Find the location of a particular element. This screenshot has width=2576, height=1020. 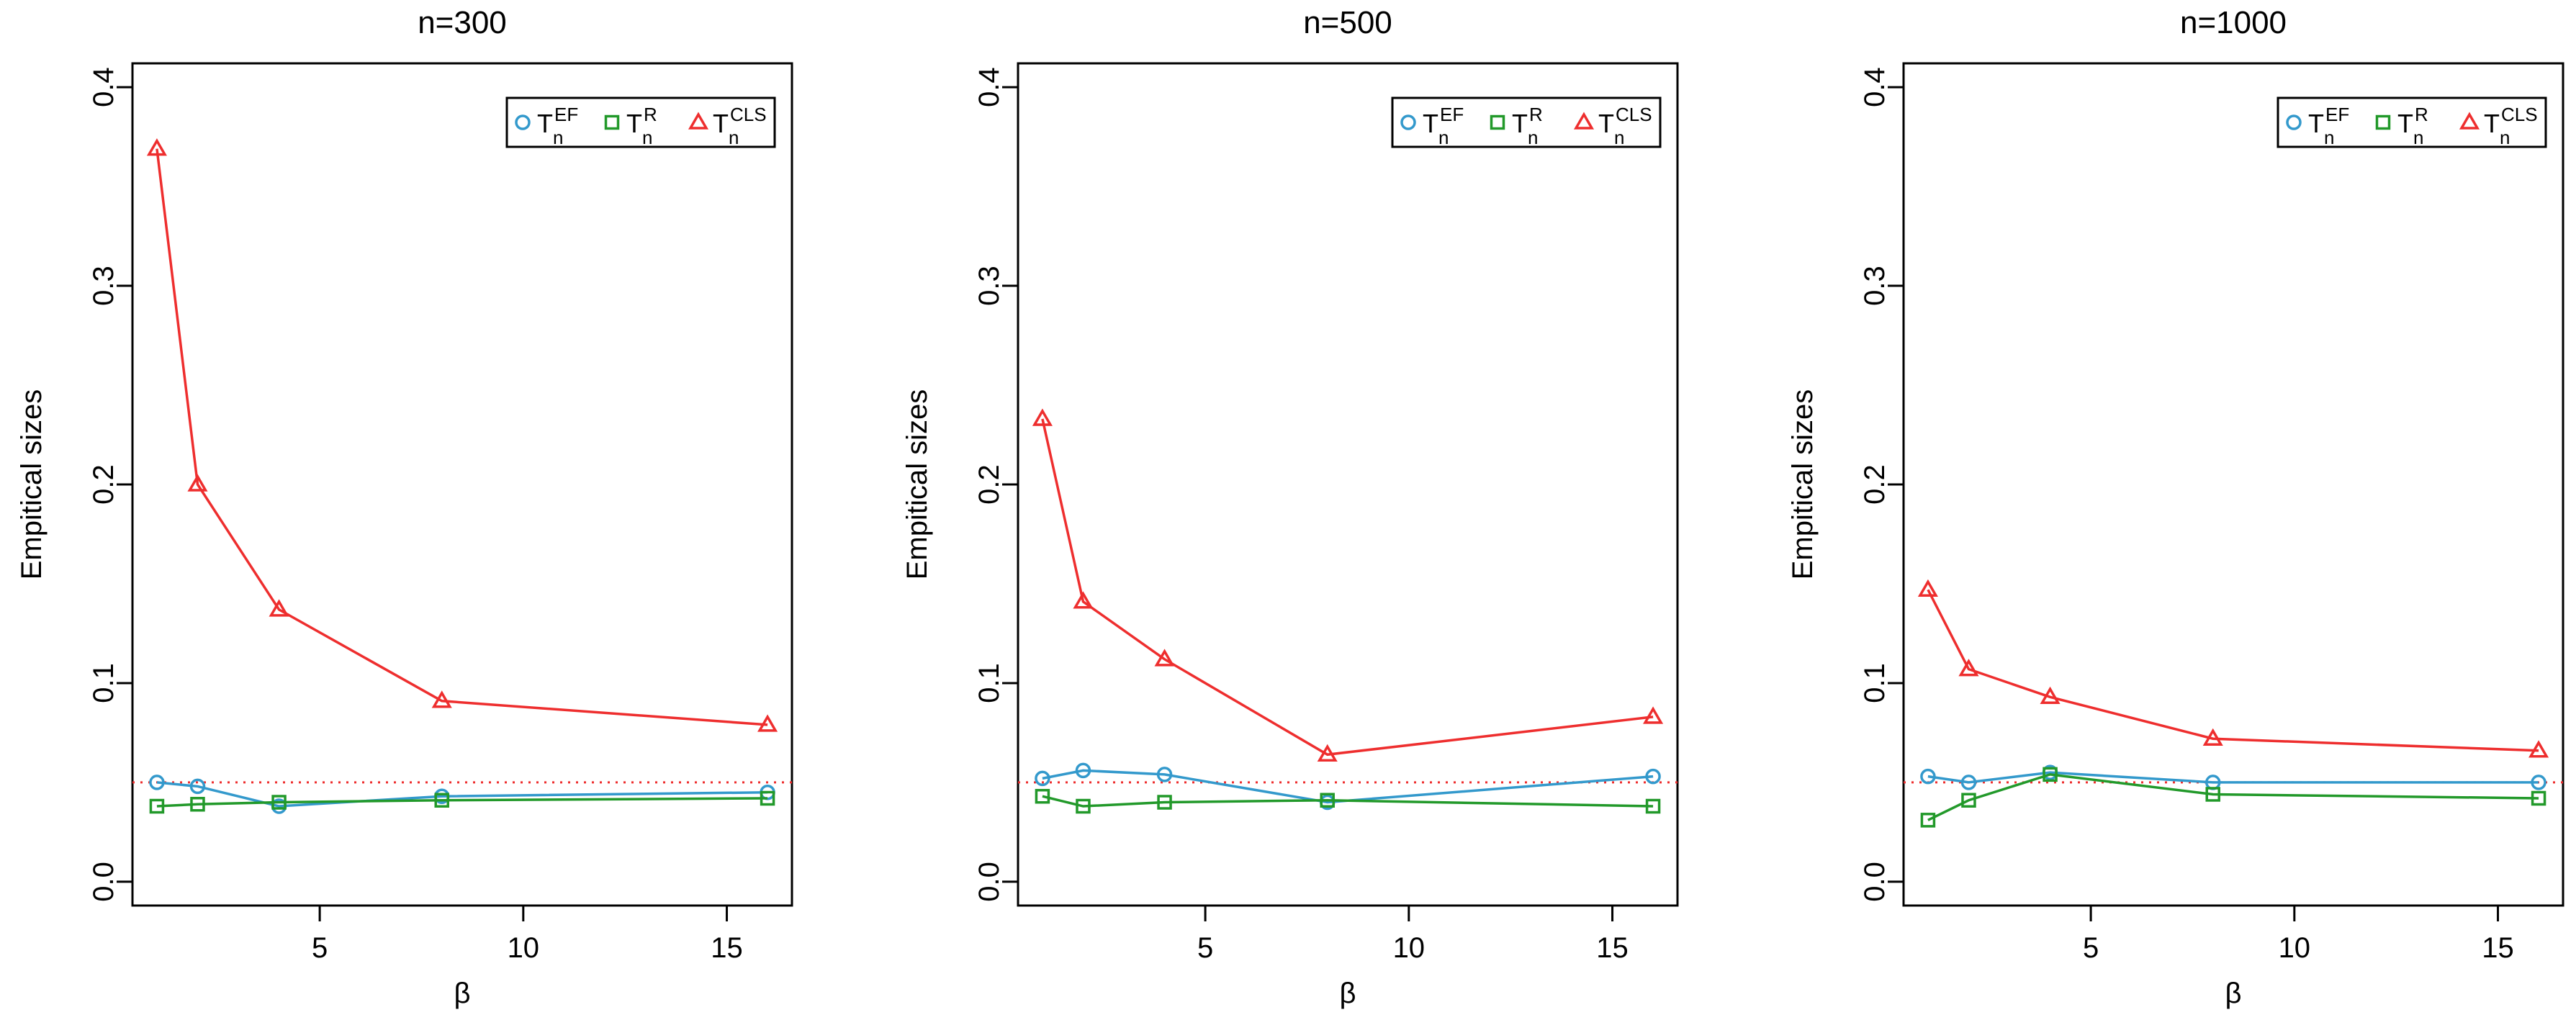

chart-title: n=1000 is located at coordinates (2233, 22).